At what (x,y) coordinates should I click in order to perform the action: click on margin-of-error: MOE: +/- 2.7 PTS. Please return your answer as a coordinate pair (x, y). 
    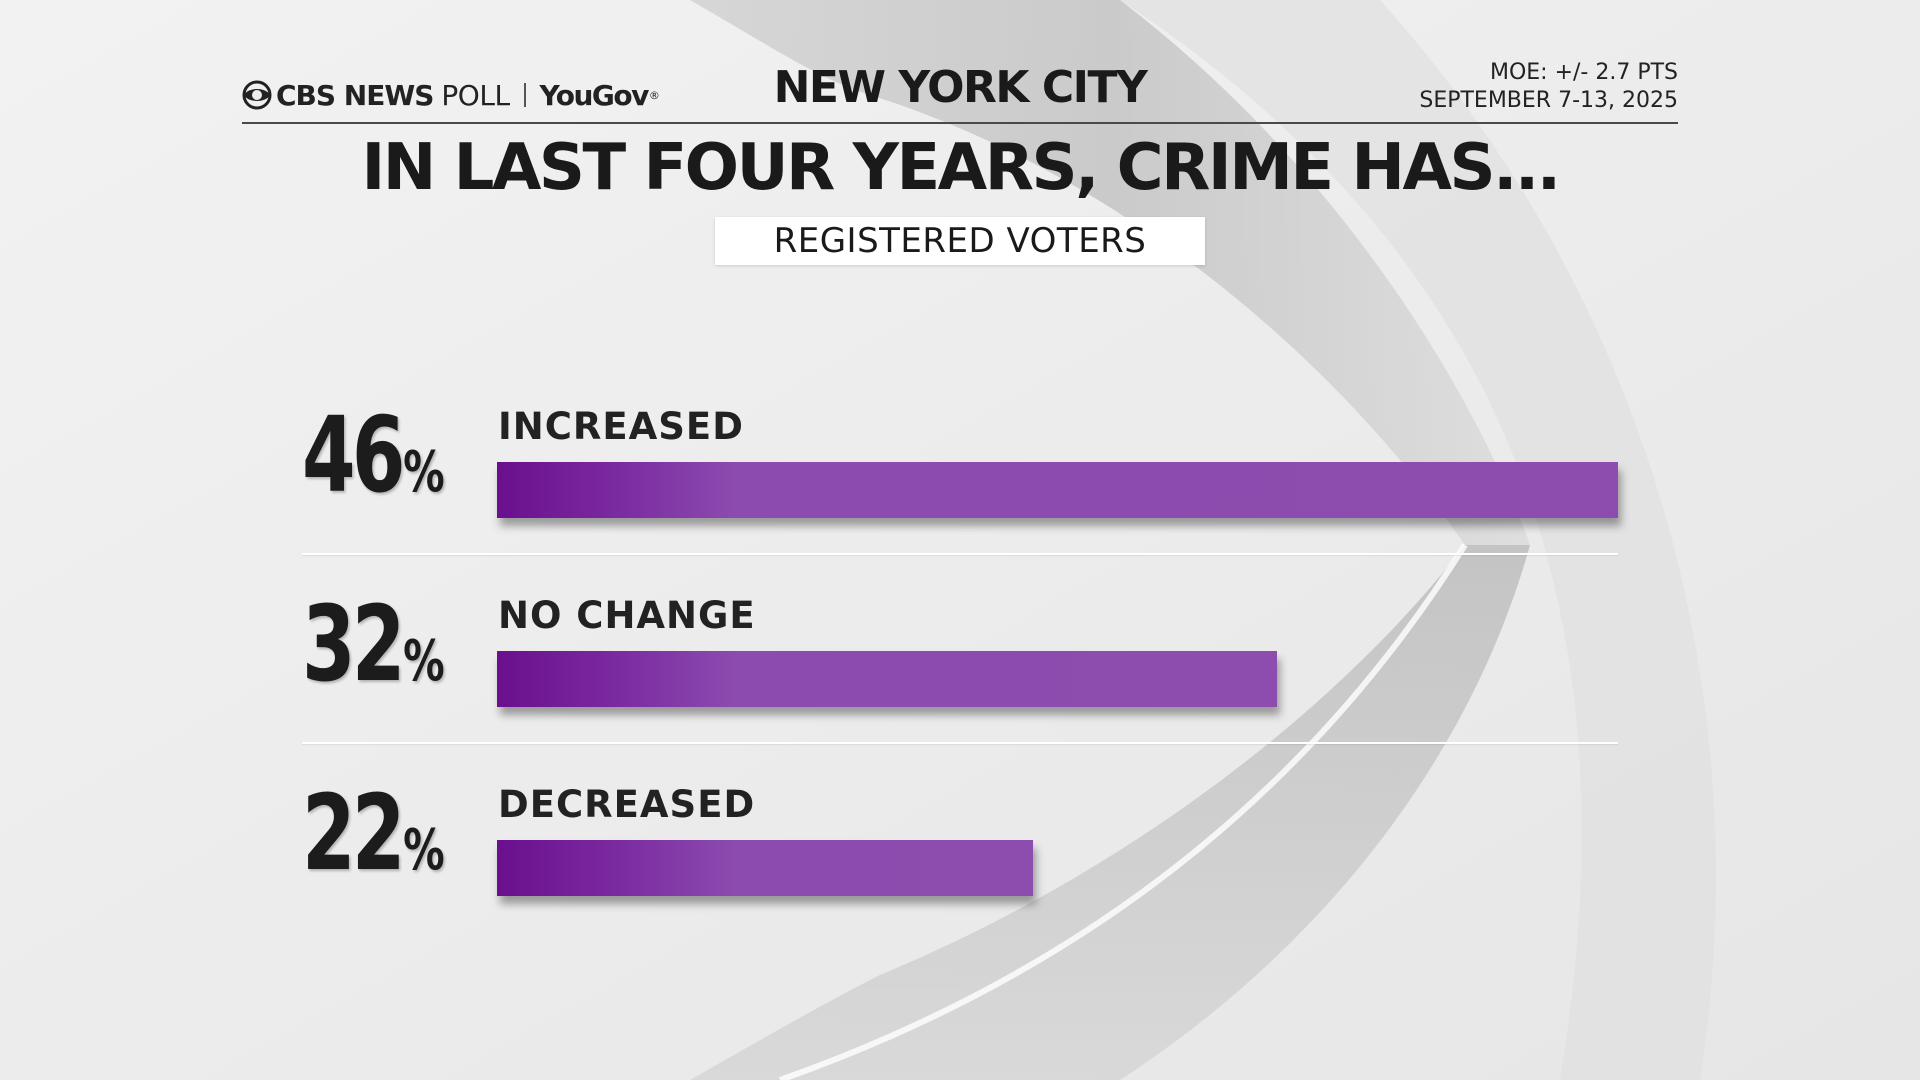
    Looking at the image, I should click on (1583, 72).